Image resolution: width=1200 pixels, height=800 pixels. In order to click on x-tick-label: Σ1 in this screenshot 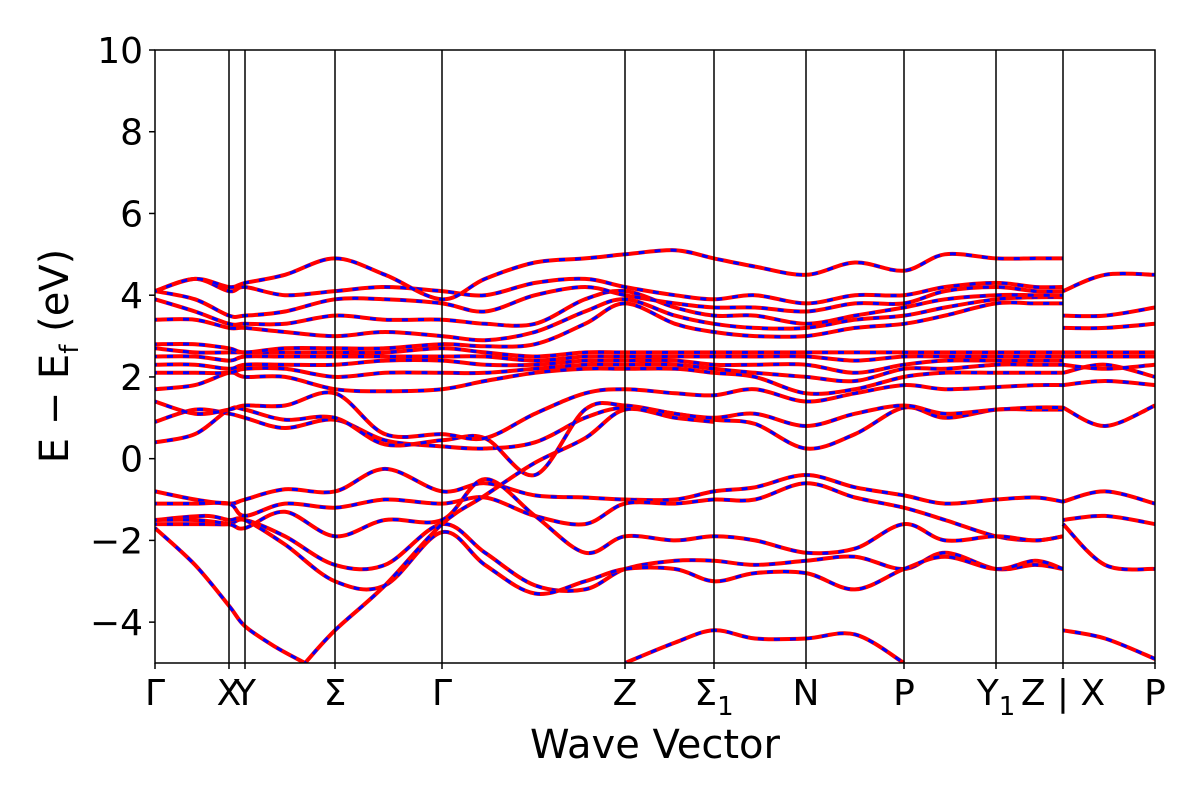, I will do `click(713, 697)`.